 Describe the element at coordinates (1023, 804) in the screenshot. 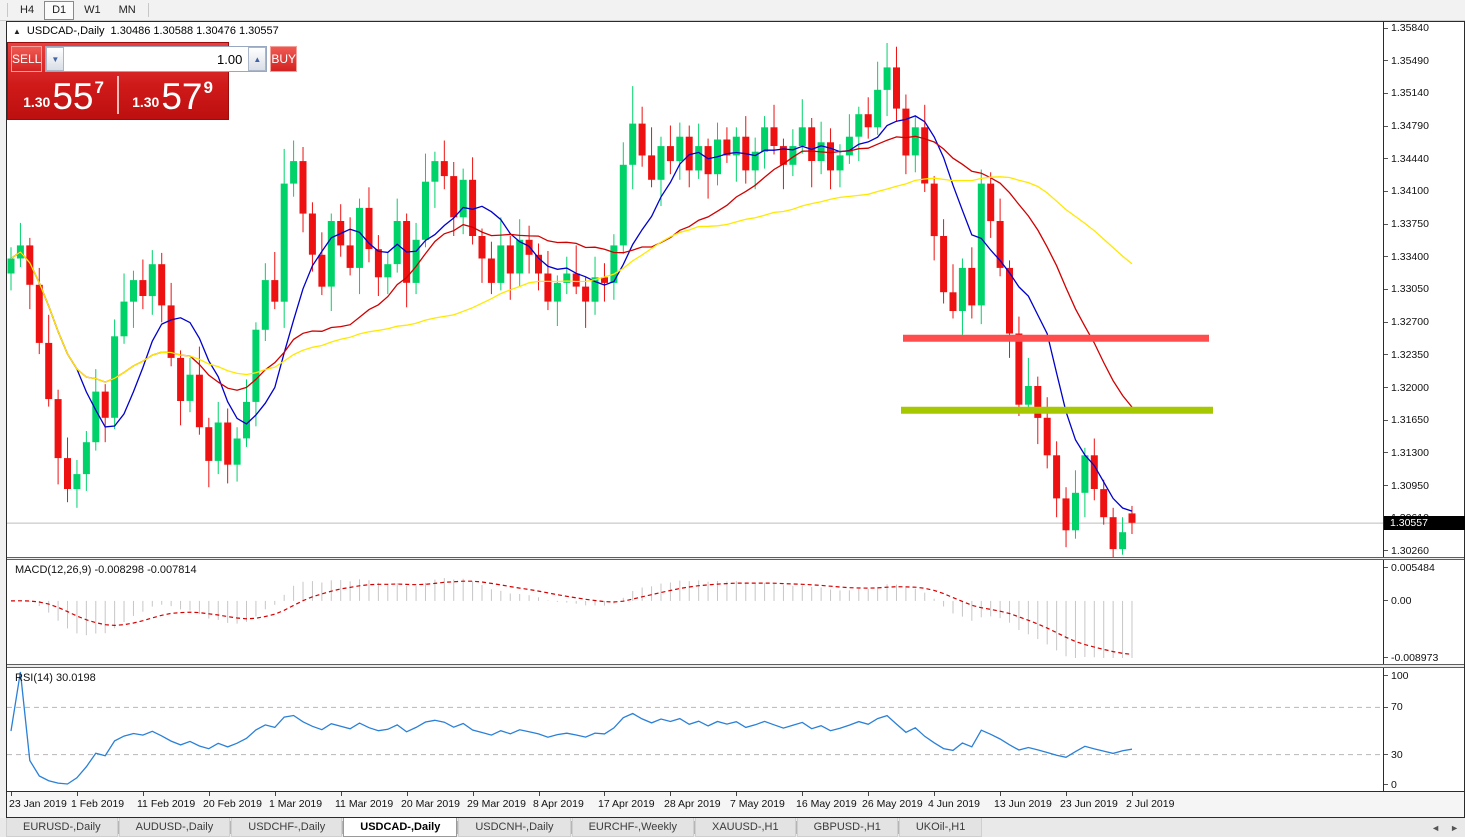

I see `time-axis-label: 13 Jun 2019` at that location.